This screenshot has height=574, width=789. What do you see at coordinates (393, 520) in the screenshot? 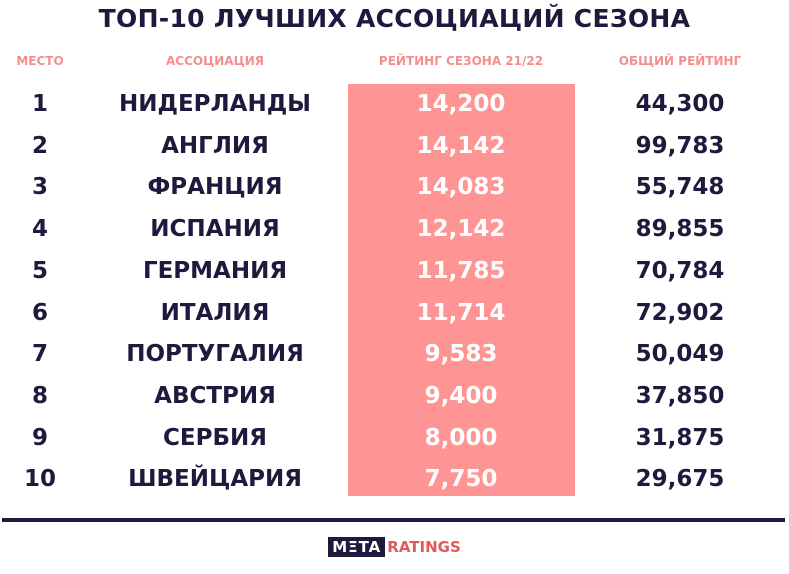
I see `divider` at bounding box center [393, 520].